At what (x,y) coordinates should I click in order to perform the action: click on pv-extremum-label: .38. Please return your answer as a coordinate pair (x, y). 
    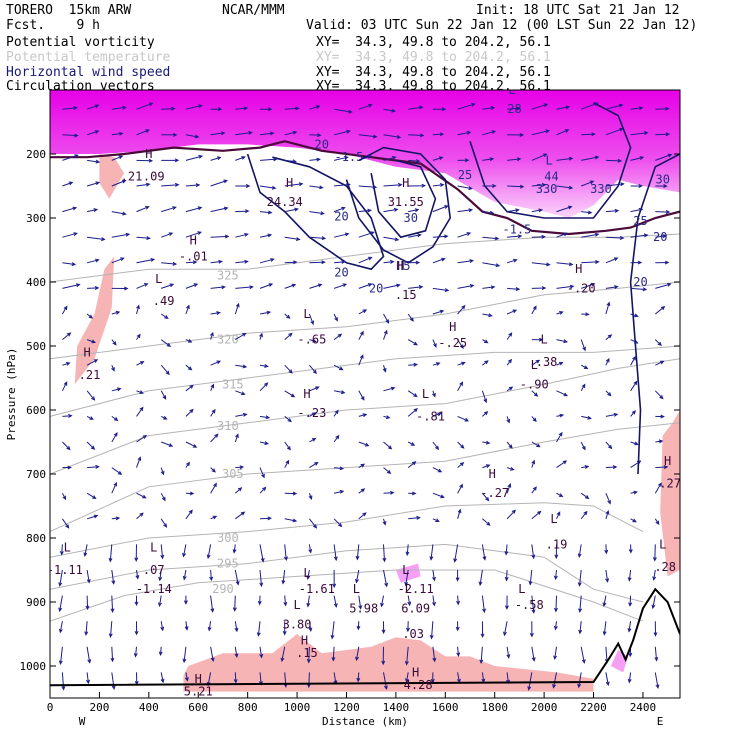
    Looking at the image, I should click on (547, 362).